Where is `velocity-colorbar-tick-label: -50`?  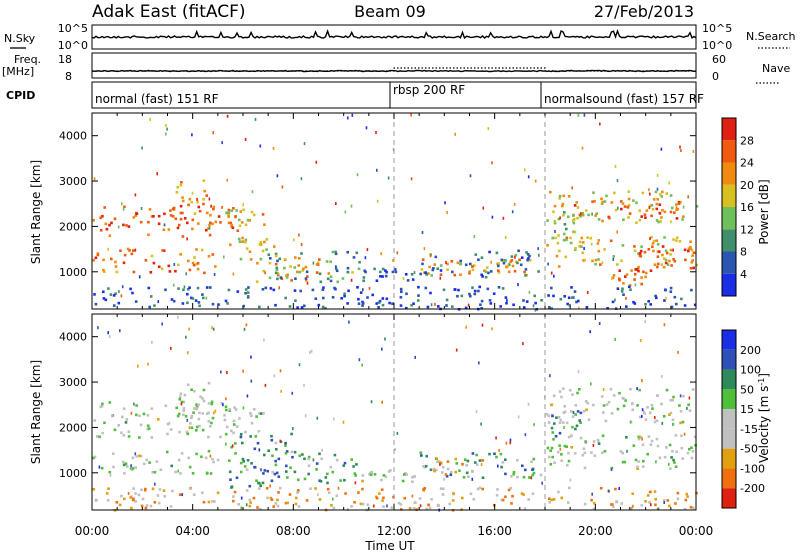 velocity-colorbar-tick-label: -50 is located at coordinates (749, 449).